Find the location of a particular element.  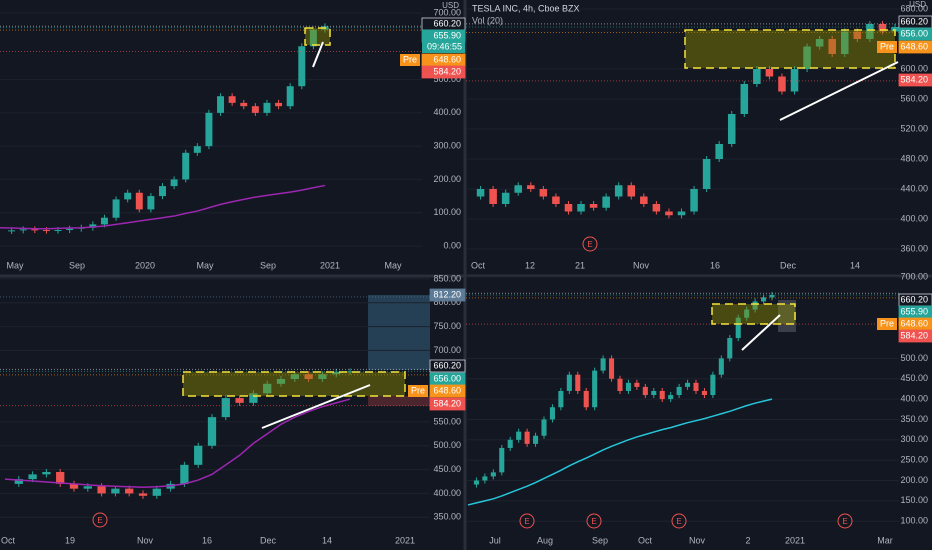

y-tick-label: 200.00 is located at coordinates (914, 480).